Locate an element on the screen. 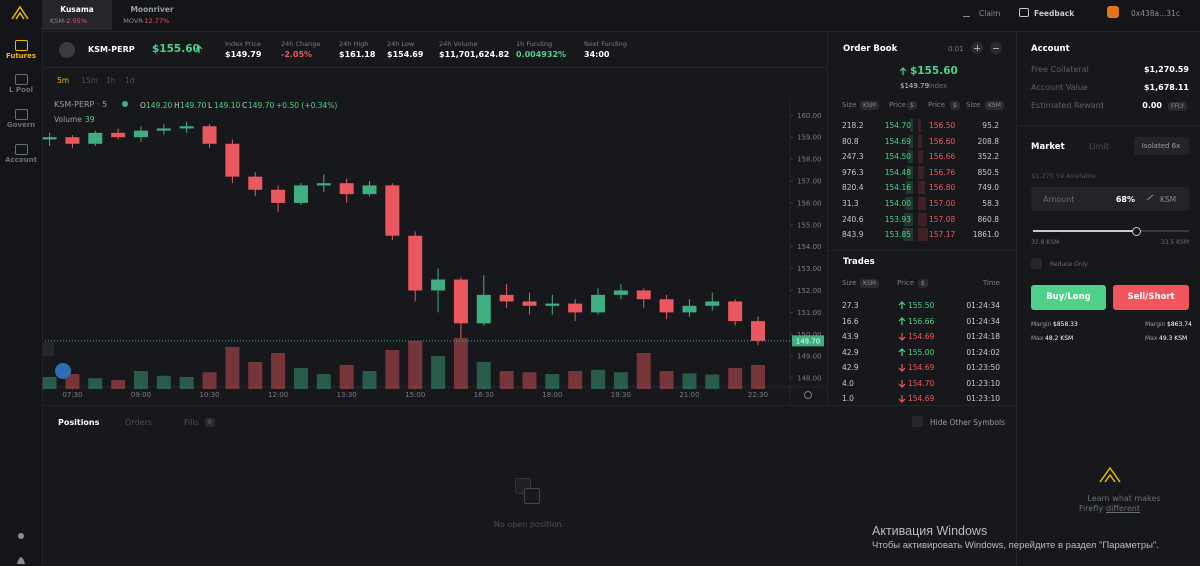  trade-size: 16.6 is located at coordinates (850, 321).